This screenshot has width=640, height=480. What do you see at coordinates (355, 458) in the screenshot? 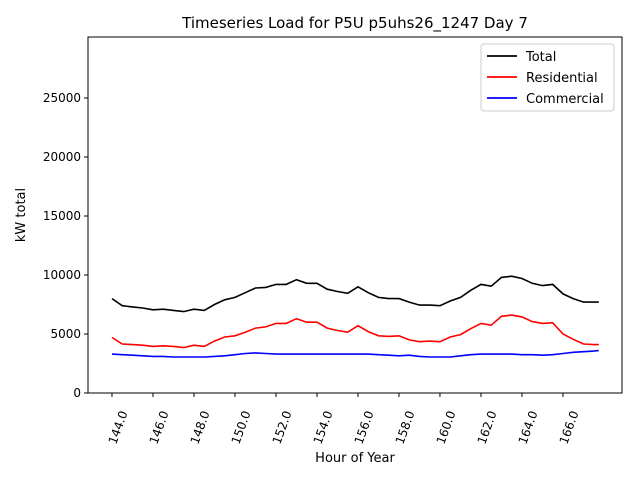
I see `x-axis-label: Hour of Year` at bounding box center [355, 458].